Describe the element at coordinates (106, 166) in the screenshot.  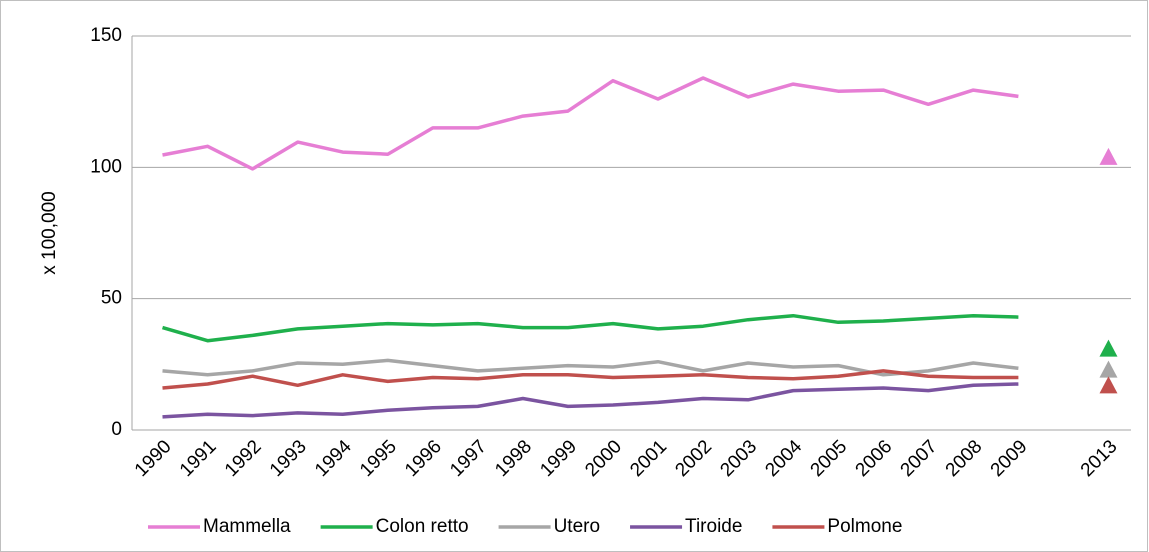
I see `y-tick-label: 100` at that location.